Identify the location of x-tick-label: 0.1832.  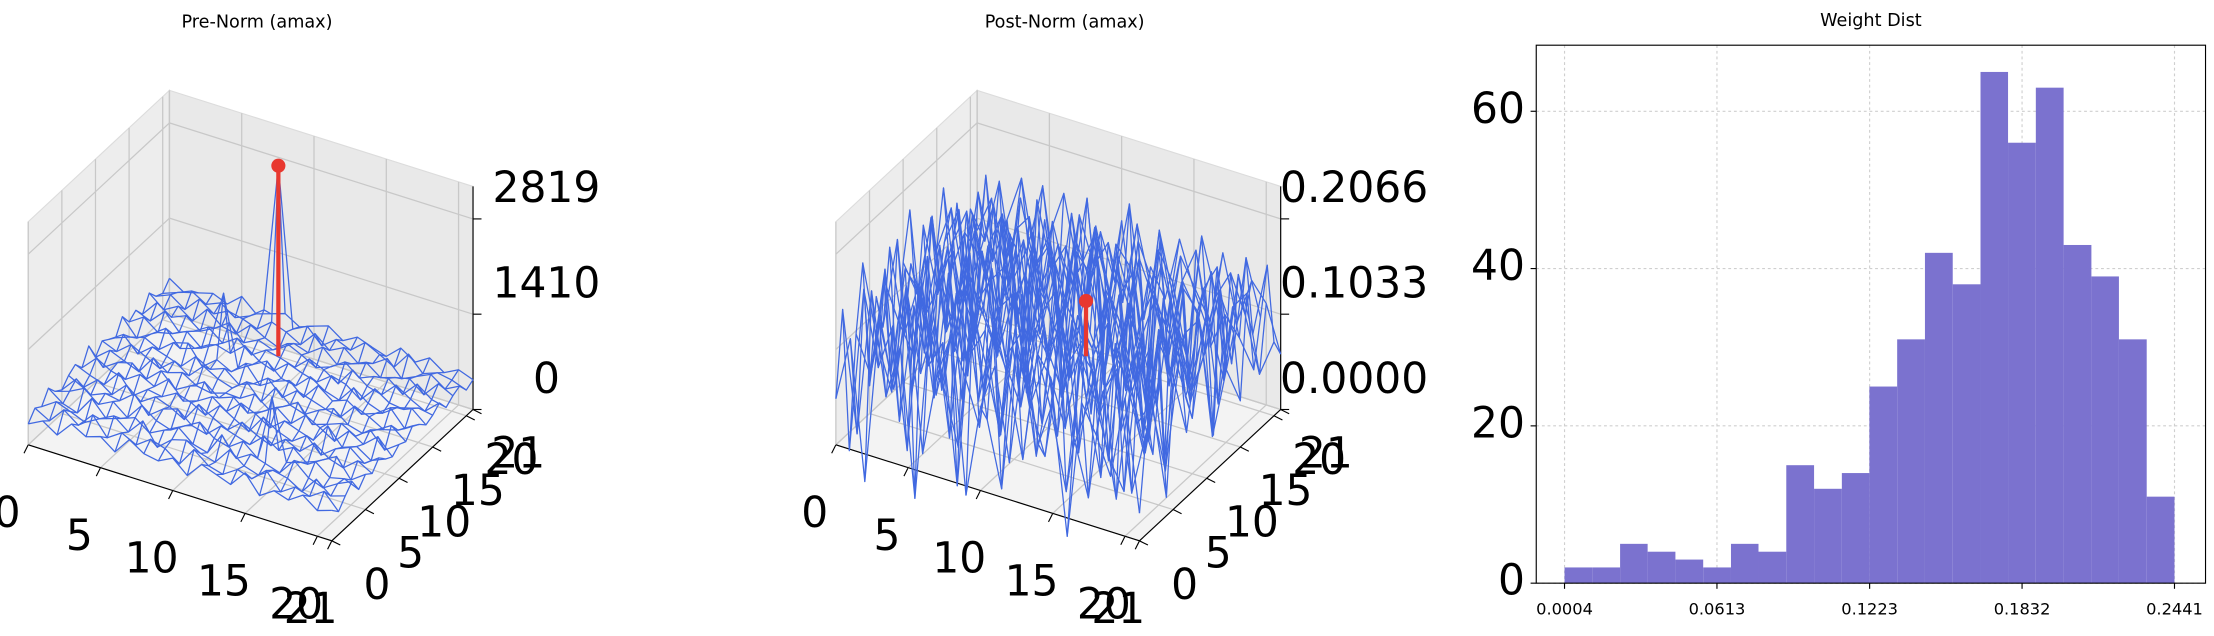
(2022, 608).